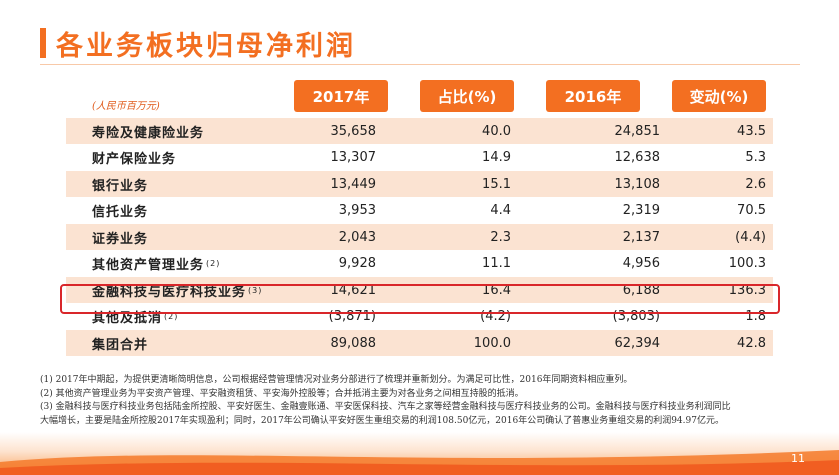 Image resolution: width=839 pixels, height=475 pixels. I want to click on value-2016: 13,108, so click(637, 184).